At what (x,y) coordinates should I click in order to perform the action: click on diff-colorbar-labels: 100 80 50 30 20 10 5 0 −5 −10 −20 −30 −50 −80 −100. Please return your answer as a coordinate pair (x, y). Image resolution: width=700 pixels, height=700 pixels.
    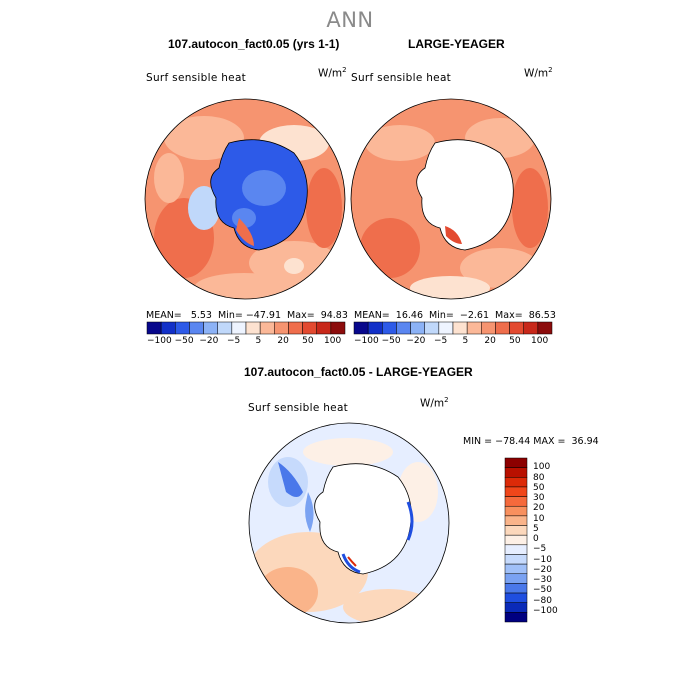
    Looking at the image, I should click on (553, 540).